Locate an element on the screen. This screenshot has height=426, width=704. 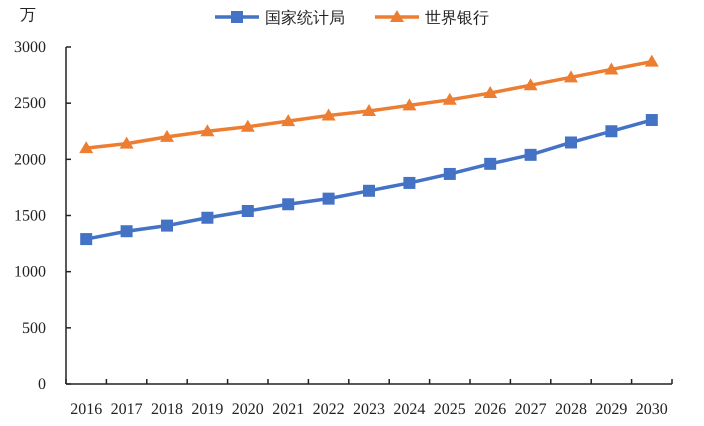
y-tick-label: 2500 is located at coordinates (30, 103).